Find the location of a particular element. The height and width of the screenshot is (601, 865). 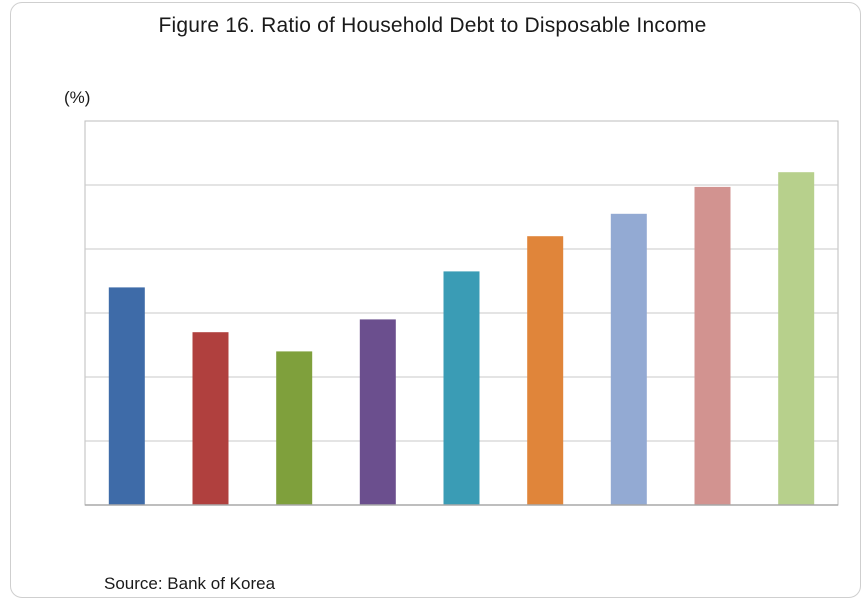

y-axis-unit-label: (%) is located at coordinates (77, 97).